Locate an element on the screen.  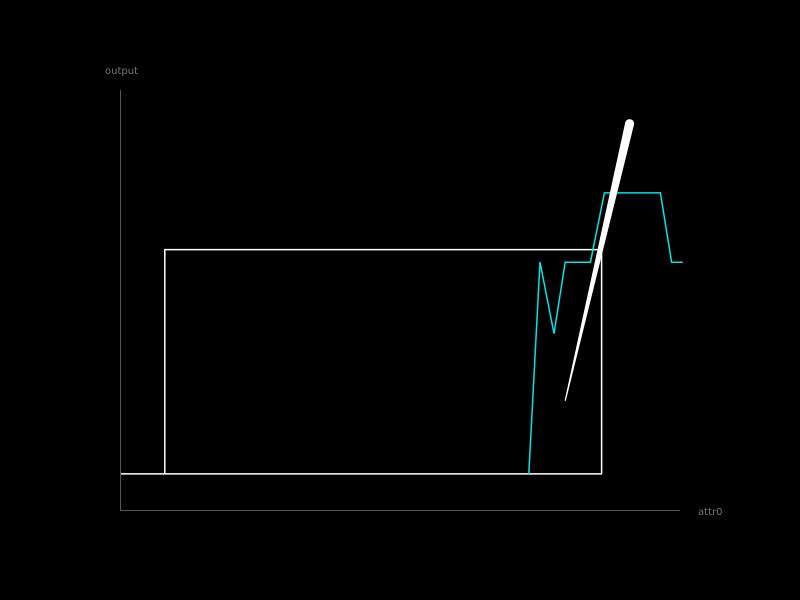
x-axis-label: attr0 is located at coordinates (710, 512).